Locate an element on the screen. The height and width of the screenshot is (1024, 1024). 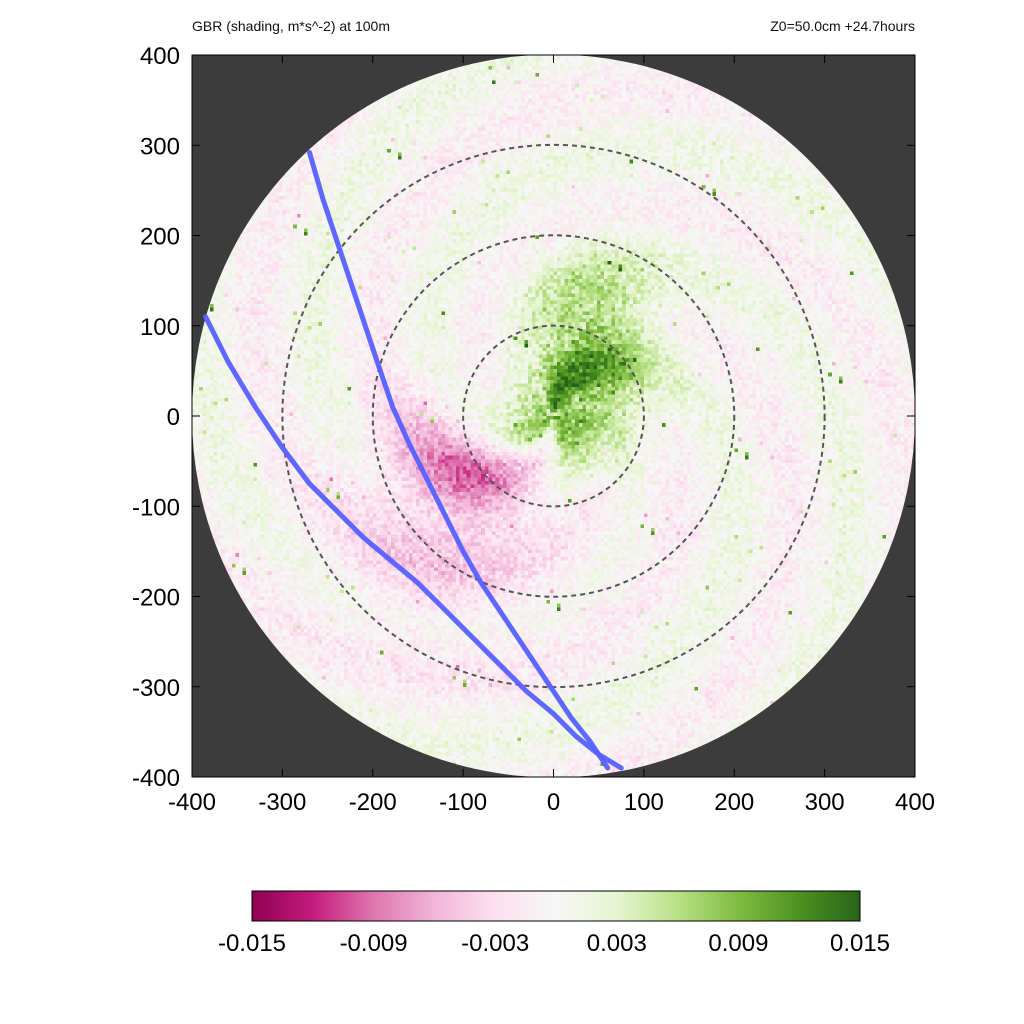
x-tick-label: 400 is located at coordinates (915, 802).